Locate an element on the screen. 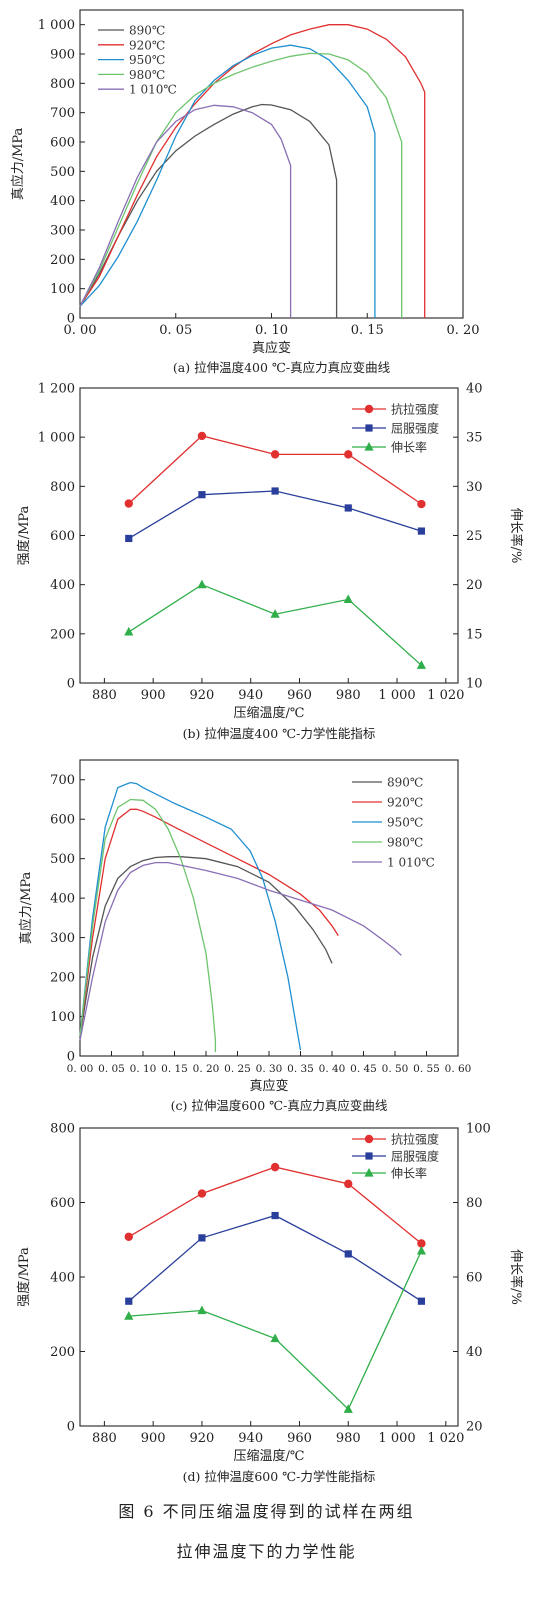 This screenshot has width=533, height=1600. chart-caption: (c) 拉伸温度600 ℃-真应力真应变曲线 is located at coordinates (279, 1105).